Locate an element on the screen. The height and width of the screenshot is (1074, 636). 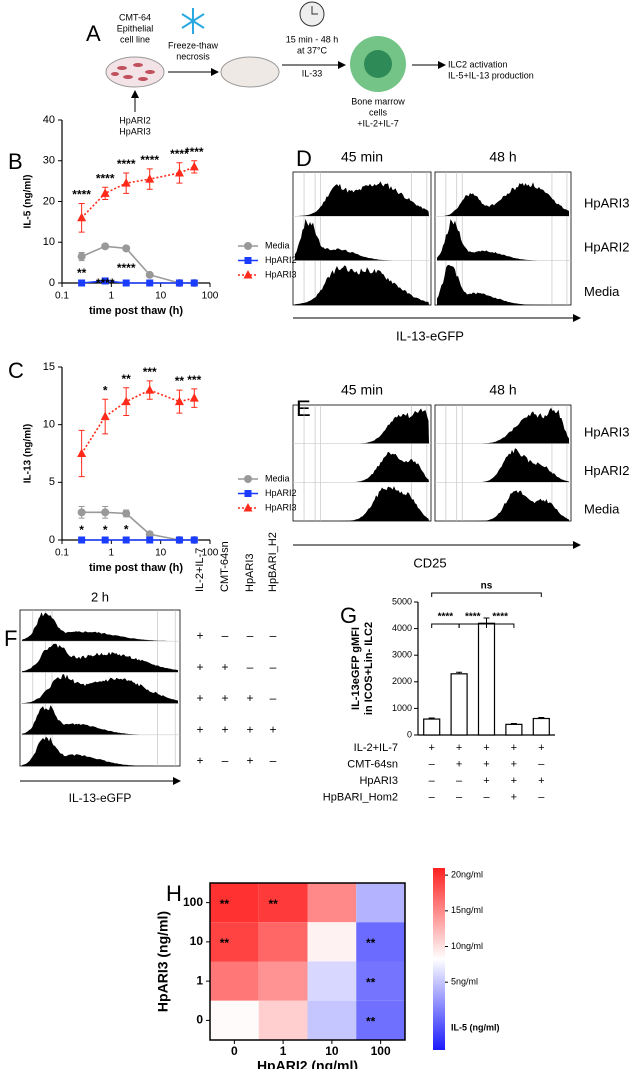
nucleus is located at coordinates (378, 64).